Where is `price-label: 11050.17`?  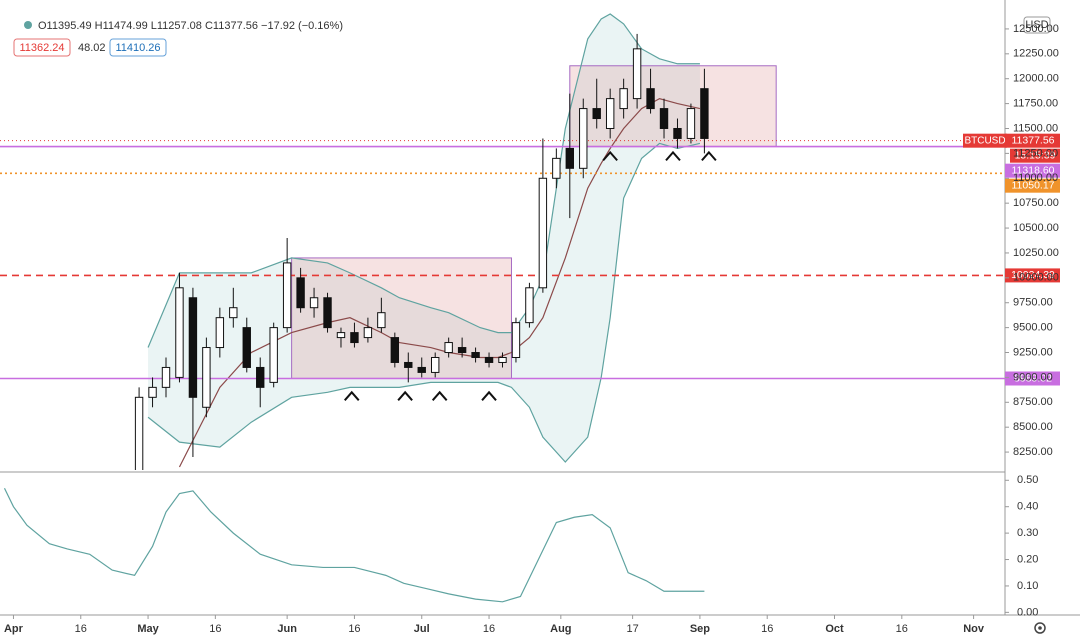
price-label: 11050.17 is located at coordinates (1032, 185).